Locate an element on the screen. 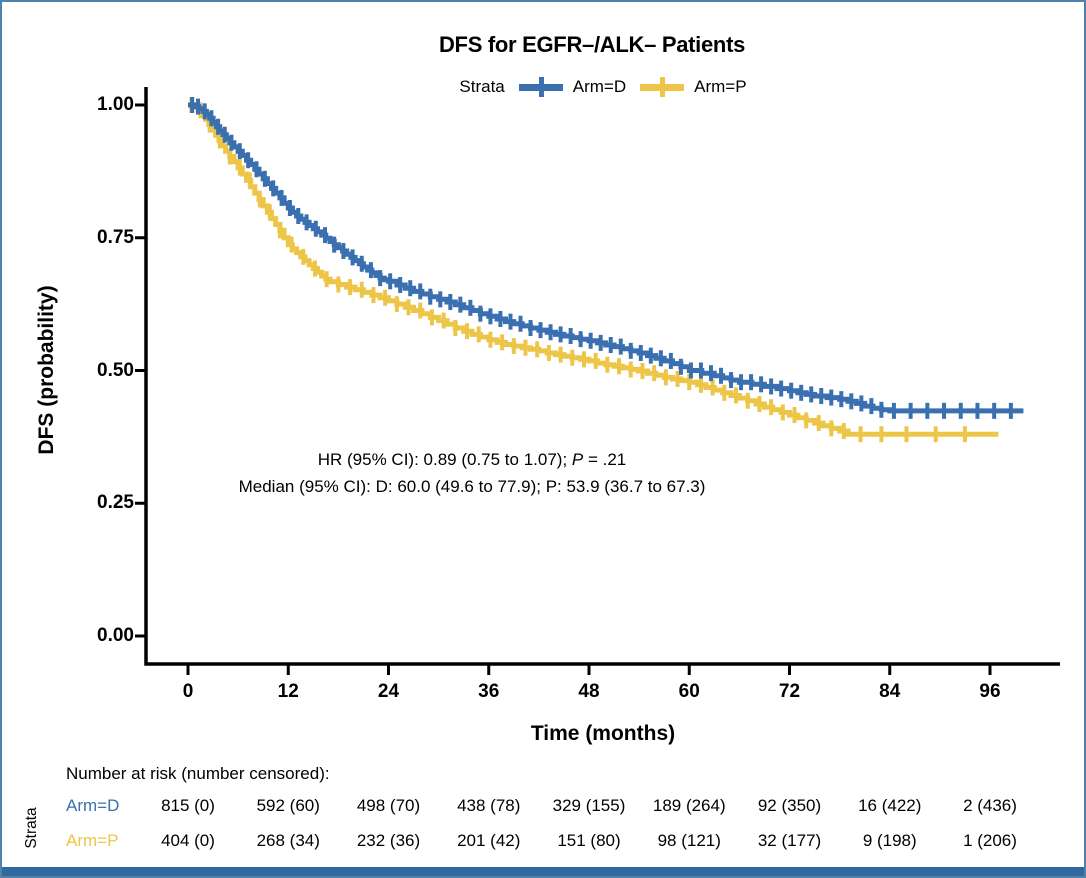 The width and height of the screenshot is (1086, 878). risk-count: 92 (350) is located at coordinates (789, 805).